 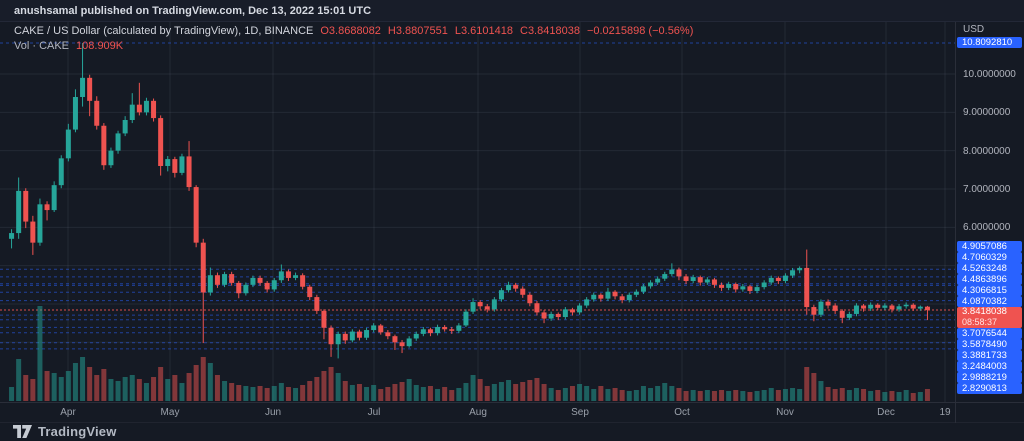 I want to click on ohlc-segment: H3.8807551, so click(x=417, y=31).